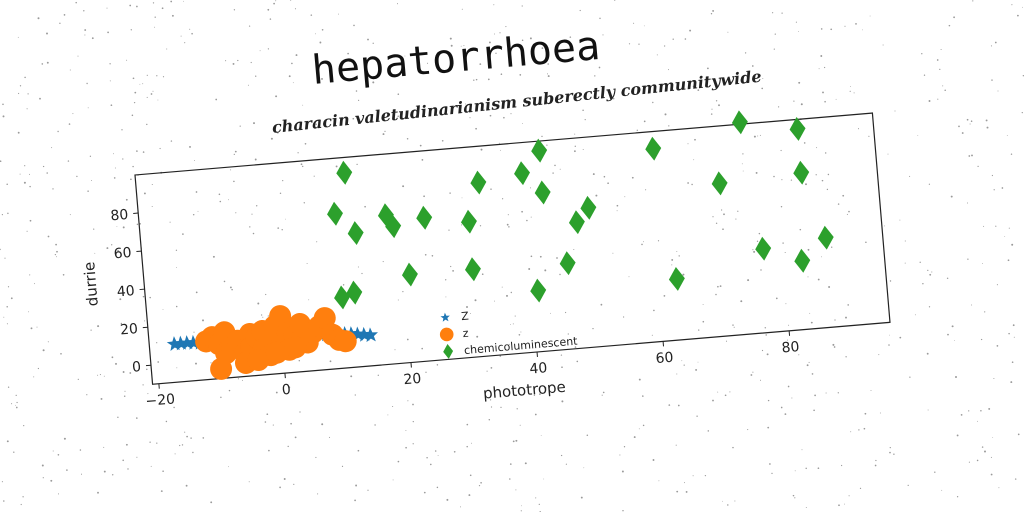 Image resolution: width=1024 pixels, height=512 pixels. I want to click on x-tick-label: 40, so click(538, 368).